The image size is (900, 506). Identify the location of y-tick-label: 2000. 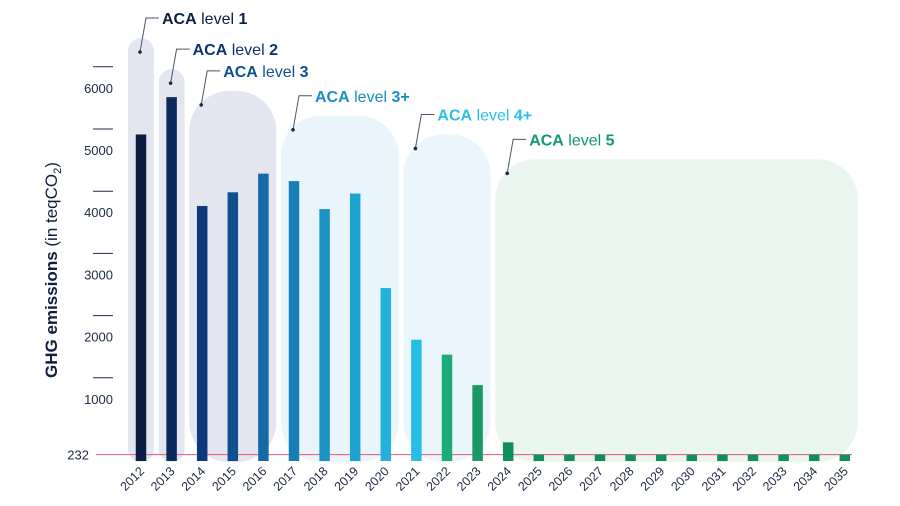
(98, 337).